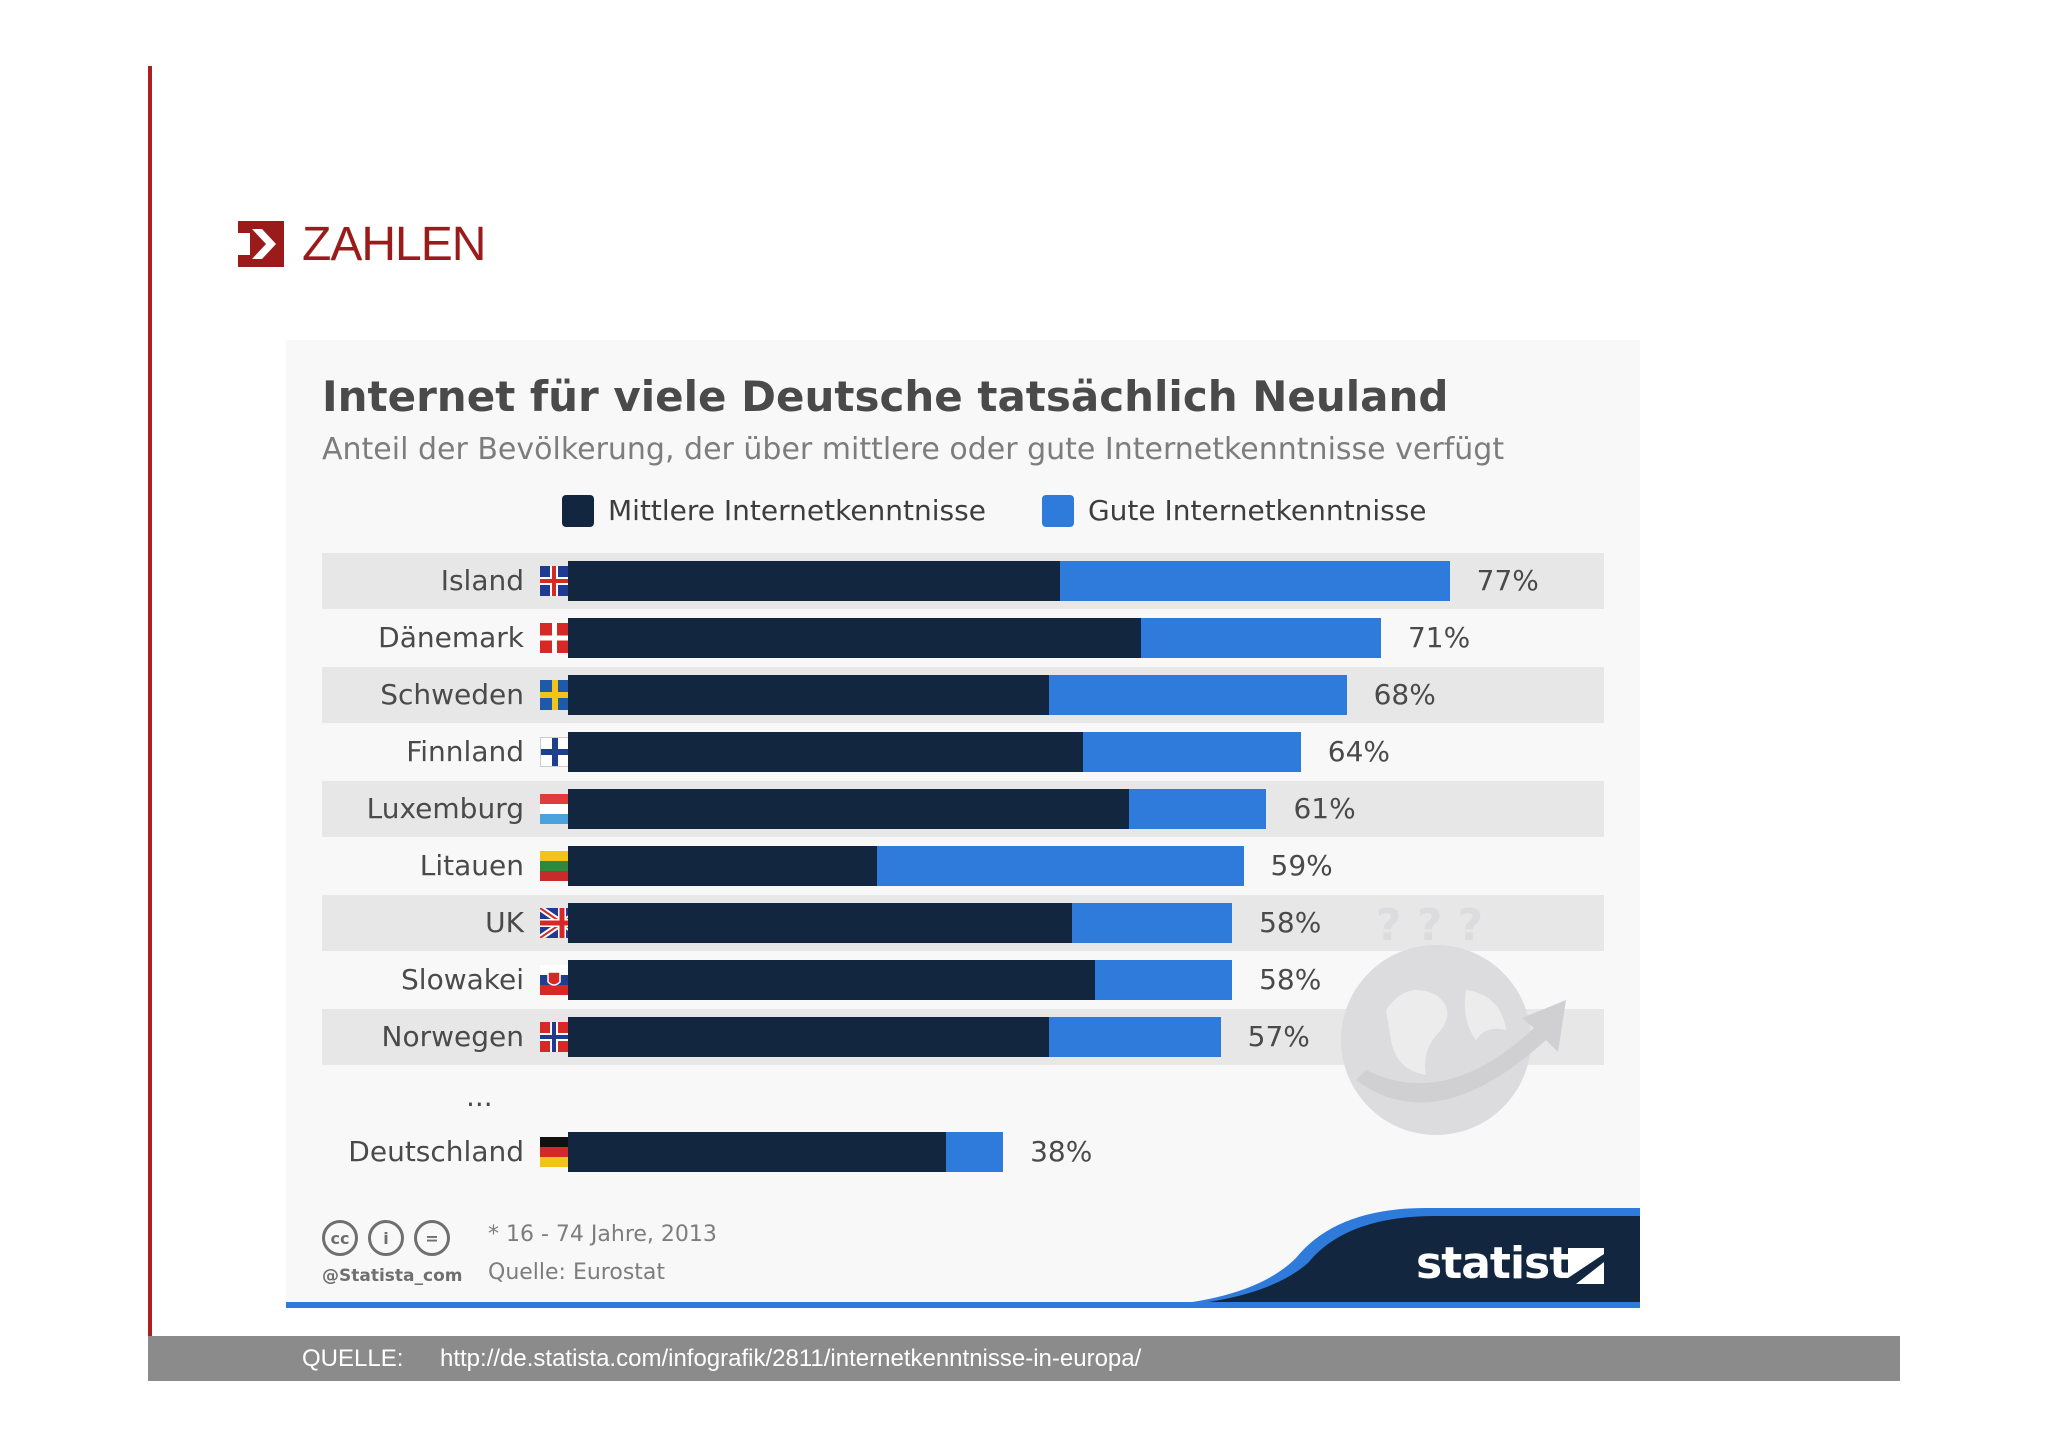 The image size is (2048, 1447). What do you see at coordinates (452, 1036) in the screenshot?
I see `country-label: Norwegen` at bounding box center [452, 1036].